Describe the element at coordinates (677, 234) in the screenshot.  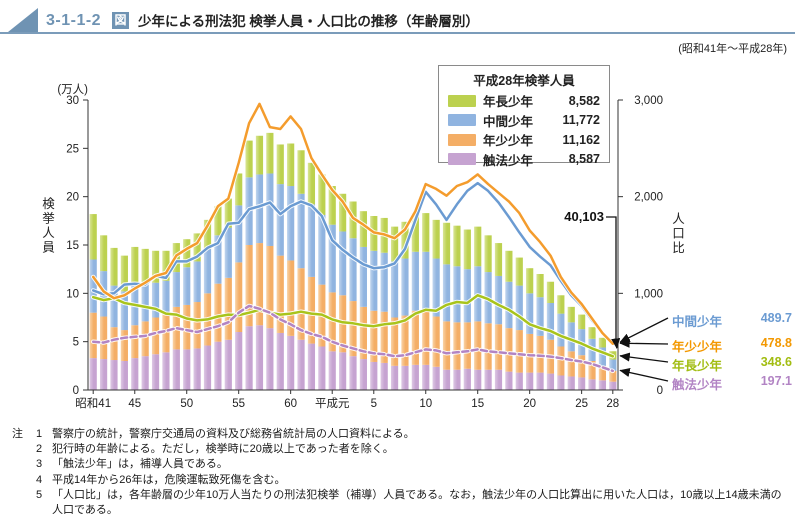
I see `right-axis-title: 人口比` at that location.